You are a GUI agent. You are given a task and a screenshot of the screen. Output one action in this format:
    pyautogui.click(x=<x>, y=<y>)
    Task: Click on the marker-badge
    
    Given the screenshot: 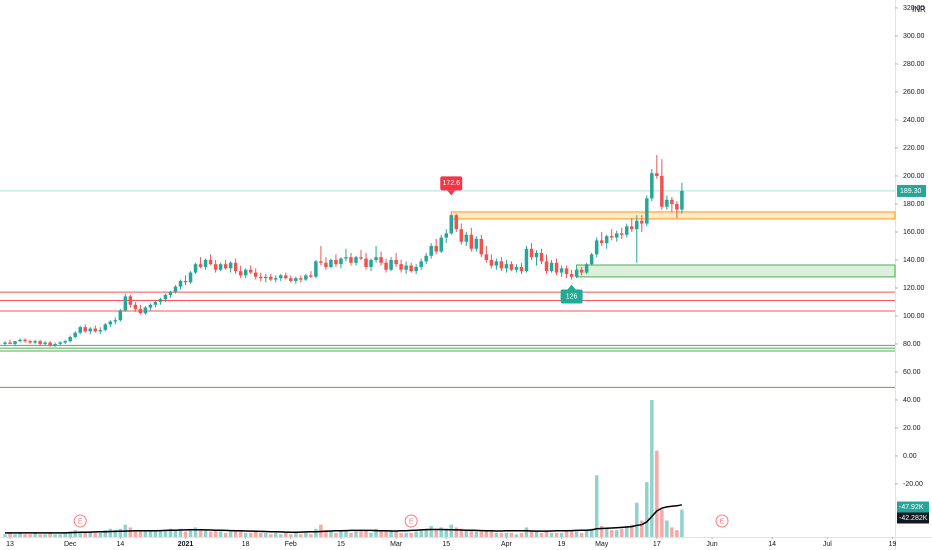 What is the action you would take?
    pyautogui.click(x=451, y=183)
    